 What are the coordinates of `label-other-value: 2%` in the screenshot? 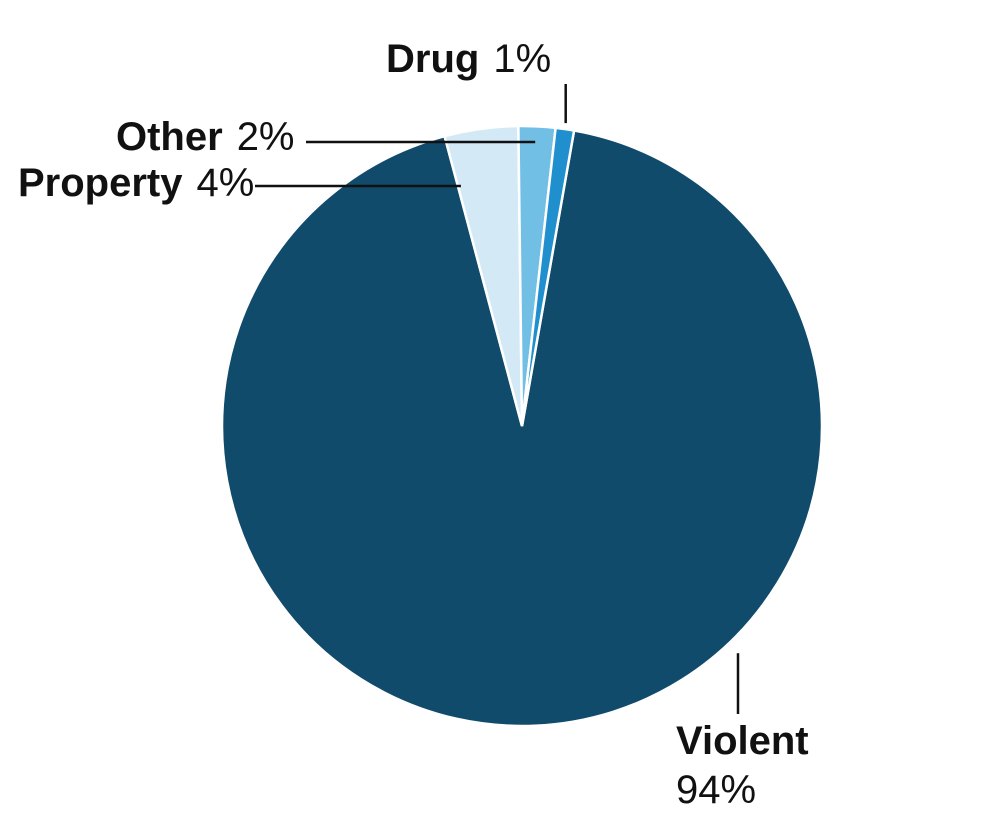 It's located at (266, 137).